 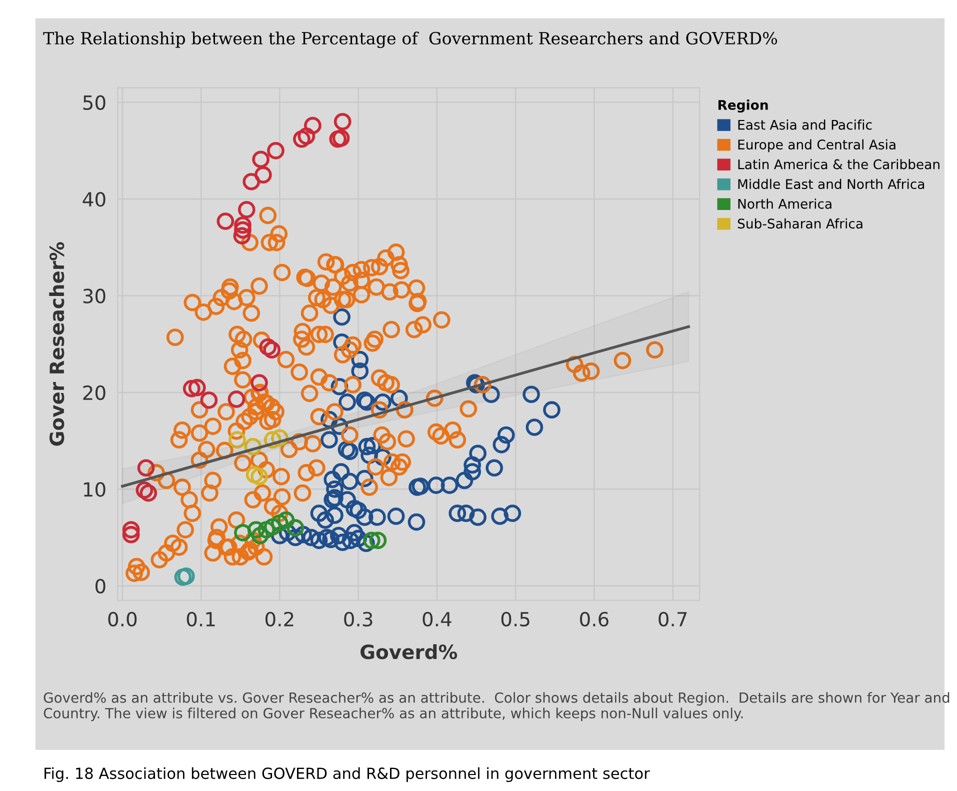 What do you see at coordinates (95, 489) in the screenshot?
I see `y-tick-label: 10` at bounding box center [95, 489].